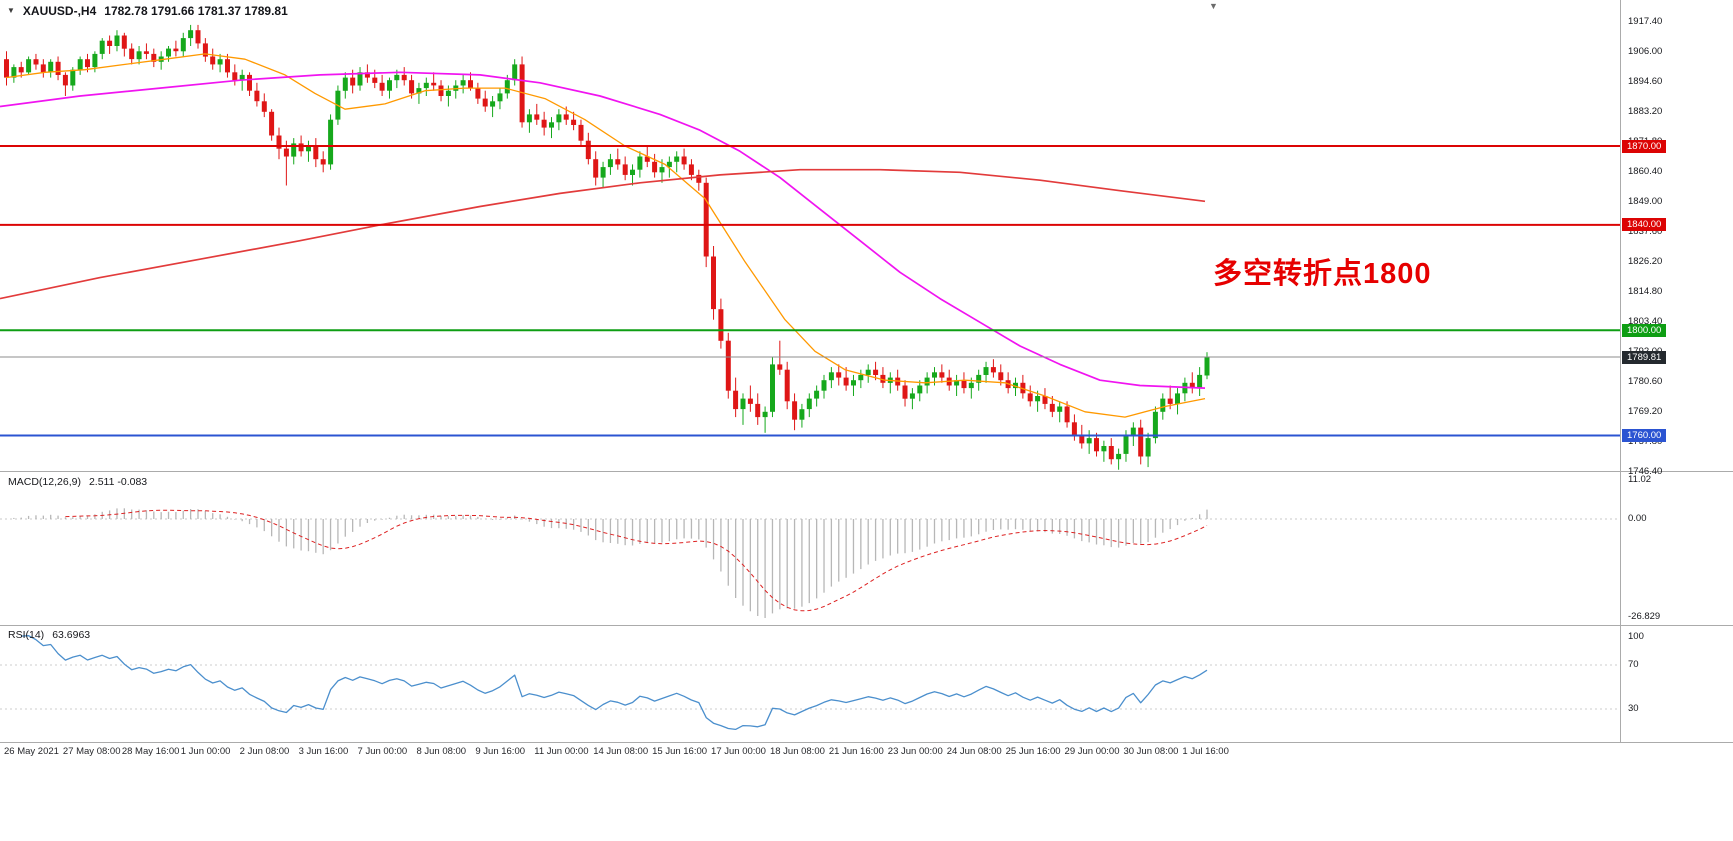 The width and height of the screenshot is (1733, 841). Describe the element at coordinates (797, 751) in the screenshot. I see `date-axis-label: 18 Jun 08:00` at that location.